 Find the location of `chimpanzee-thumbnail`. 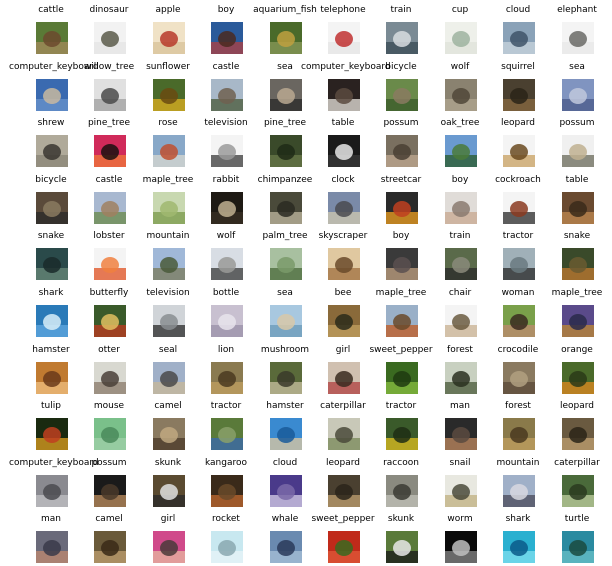

chimpanzee-thumbnail is located at coordinates (286, 208).